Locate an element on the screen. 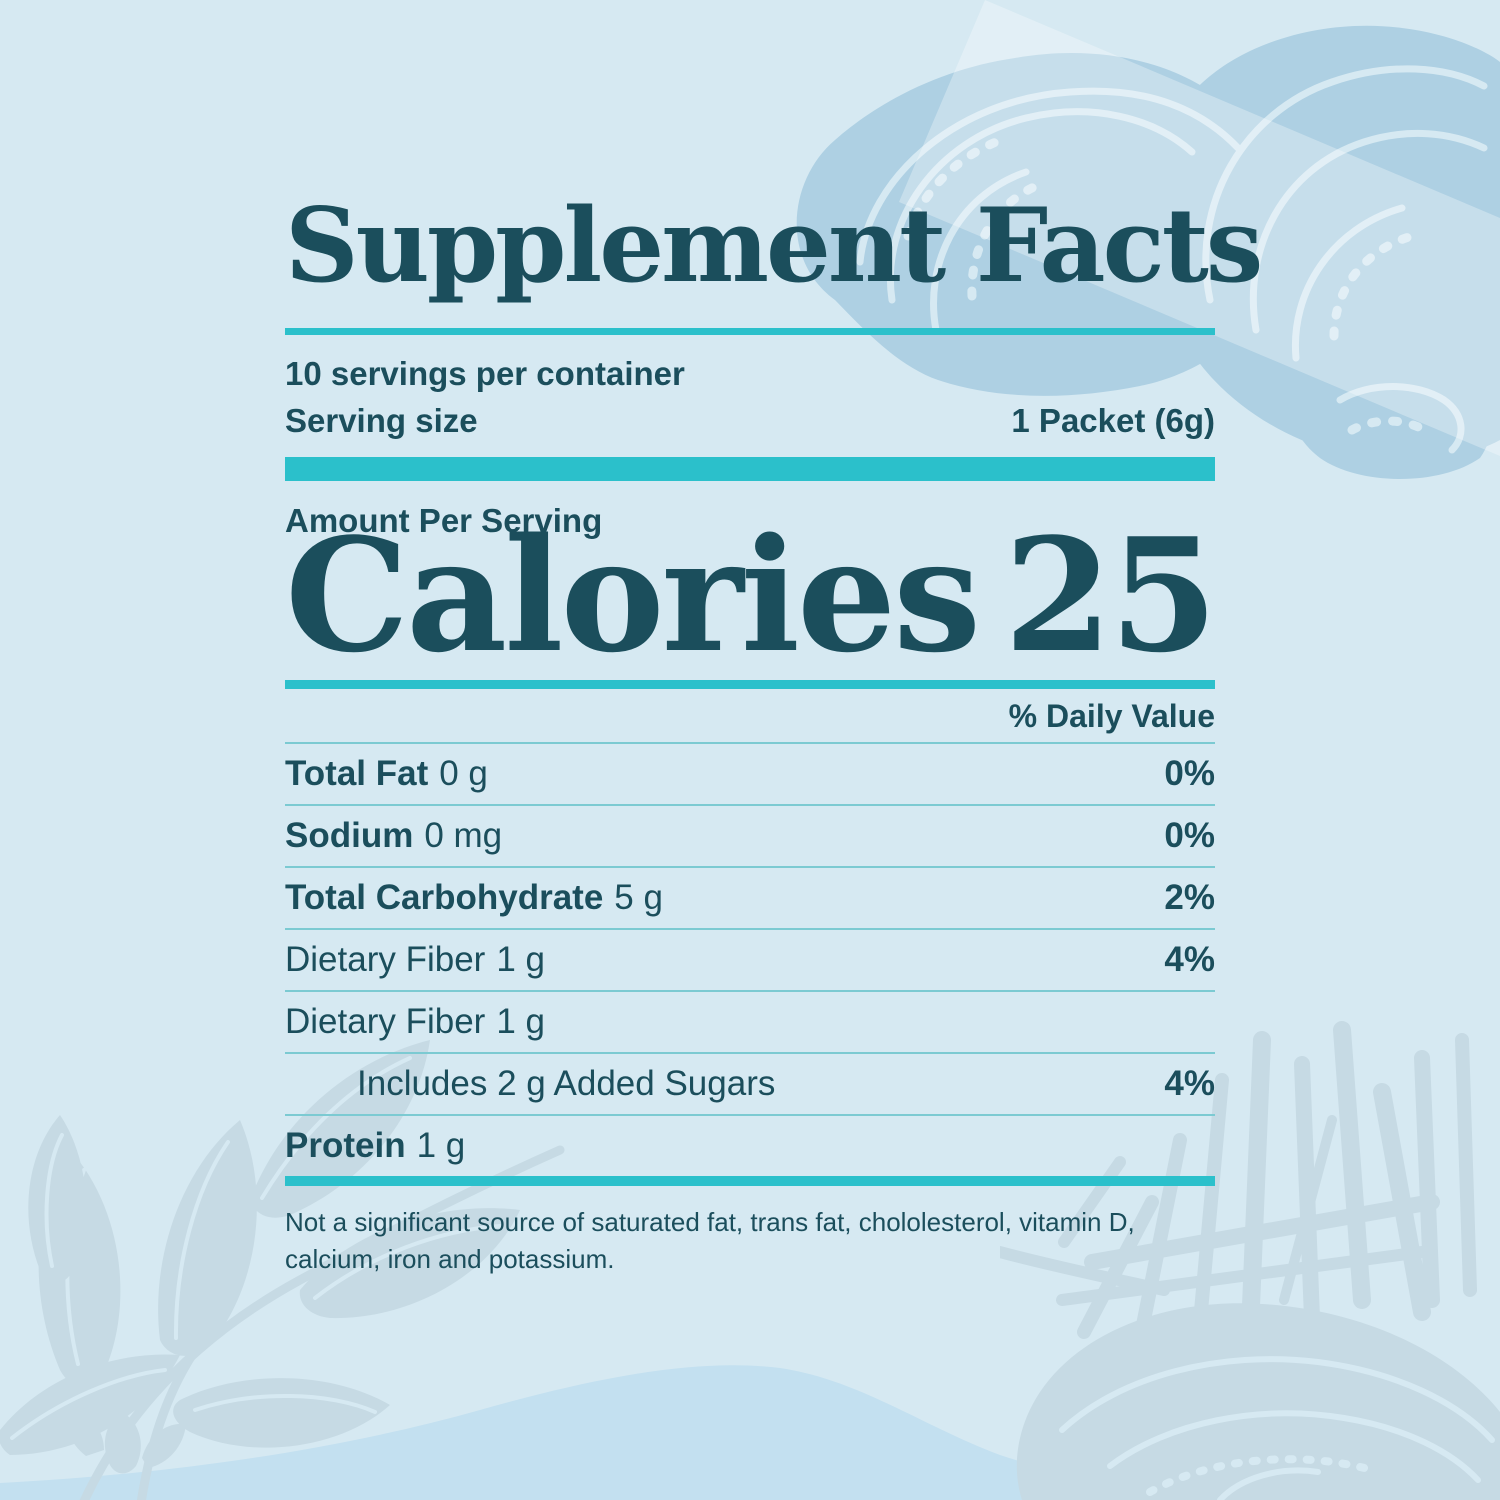  supplement-facts-title: Supplement Facts is located at coordinates (774, 246).